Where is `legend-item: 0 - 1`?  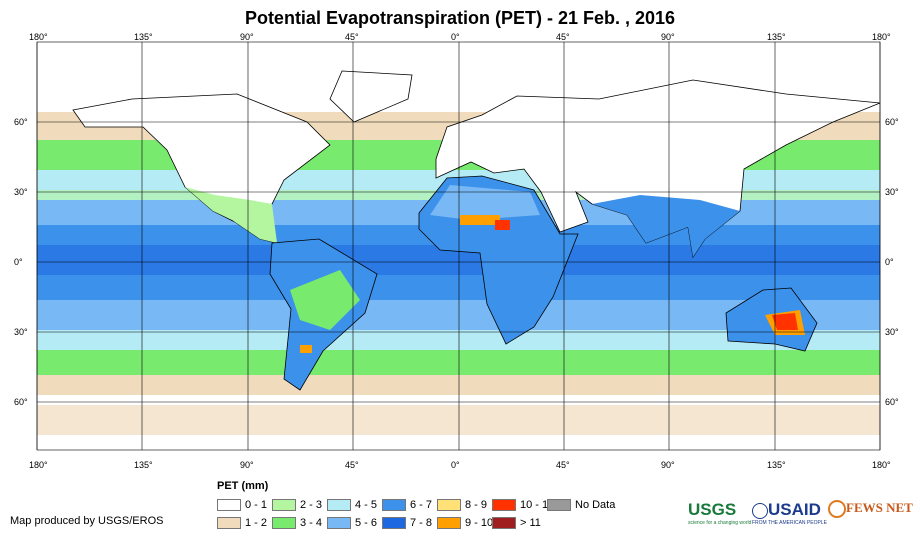 legend-item: 0 - 1 is located at coordinates (242, 505).